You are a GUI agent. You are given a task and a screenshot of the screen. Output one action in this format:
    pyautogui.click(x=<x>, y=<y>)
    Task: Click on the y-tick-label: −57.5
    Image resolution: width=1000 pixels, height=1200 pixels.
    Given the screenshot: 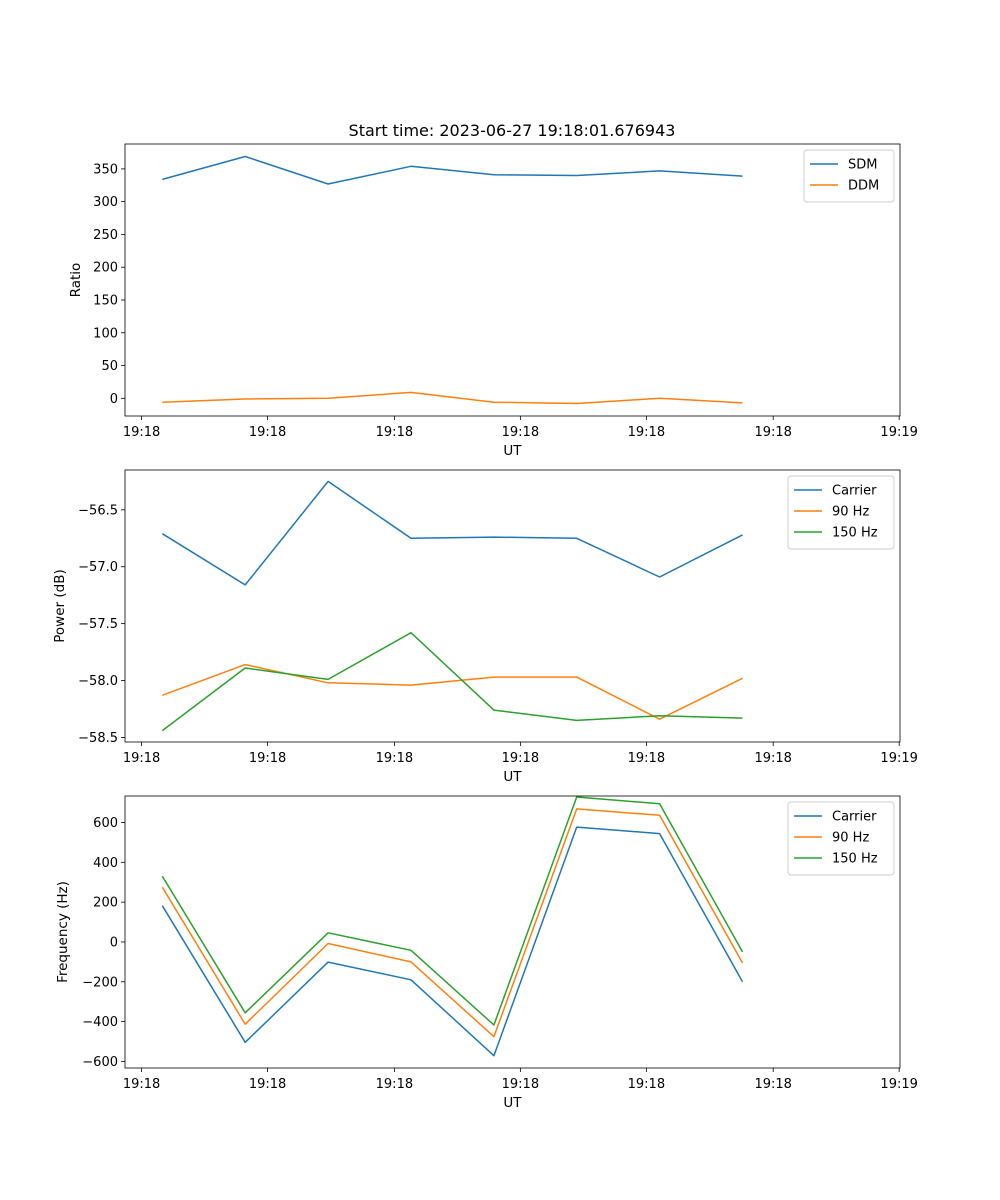 What is the action you would take?
    pyautogui.click(x=98, y=624)
    